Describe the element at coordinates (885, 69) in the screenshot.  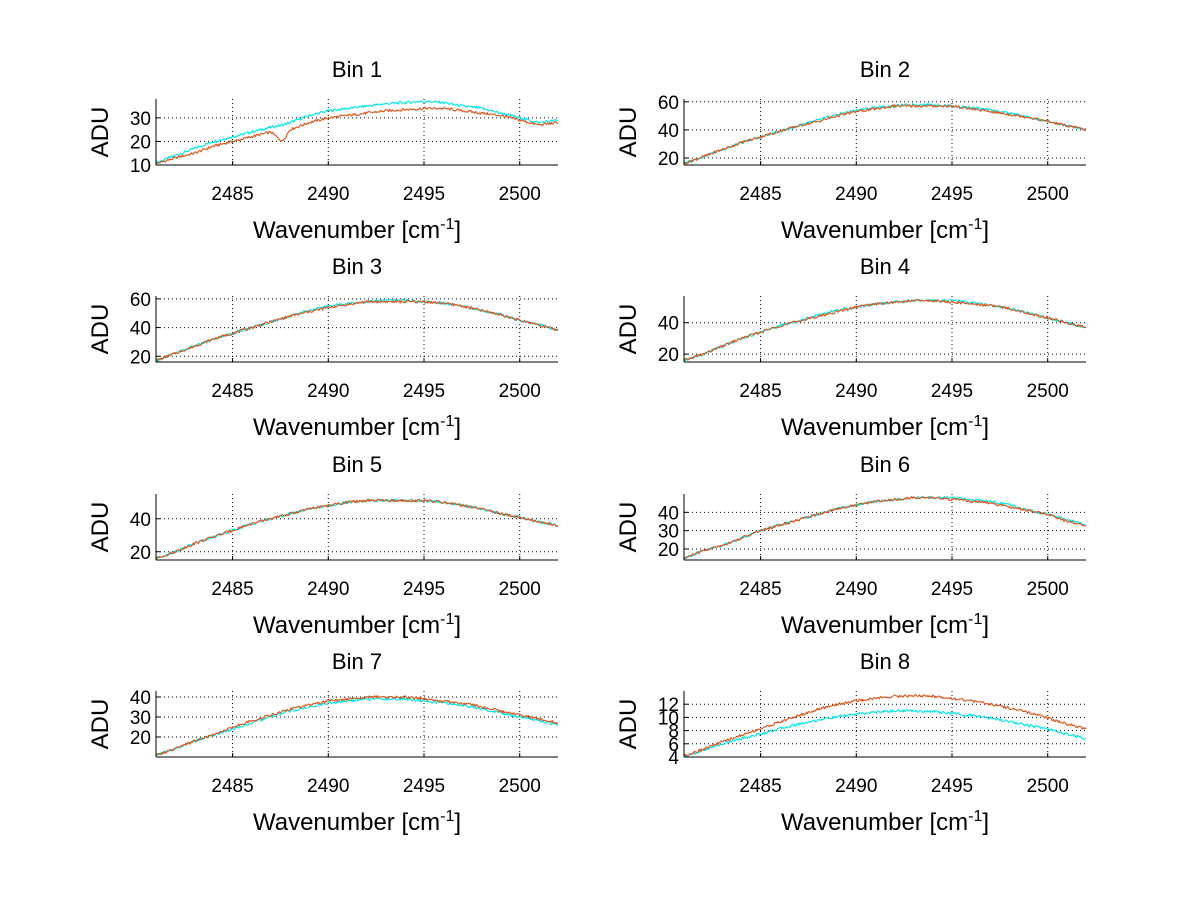
I see `subplot-title: Bin 2` at that location.